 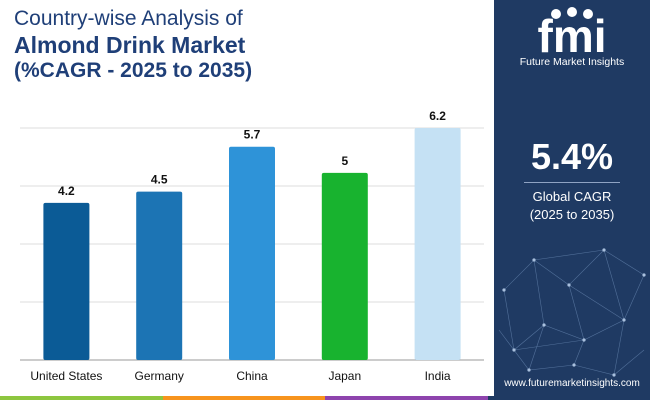 What do you see at coordinates (252, 135) in the screenshot?
I see `data-label: 5.7` at bounding box center [252, 135].